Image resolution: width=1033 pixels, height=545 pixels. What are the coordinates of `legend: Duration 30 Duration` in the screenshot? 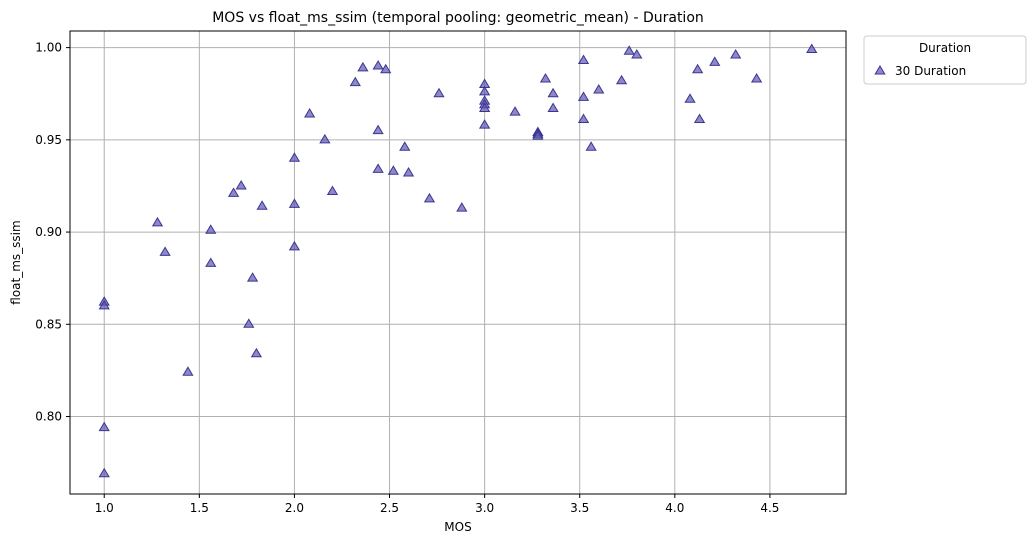 It's located at (945, 60).